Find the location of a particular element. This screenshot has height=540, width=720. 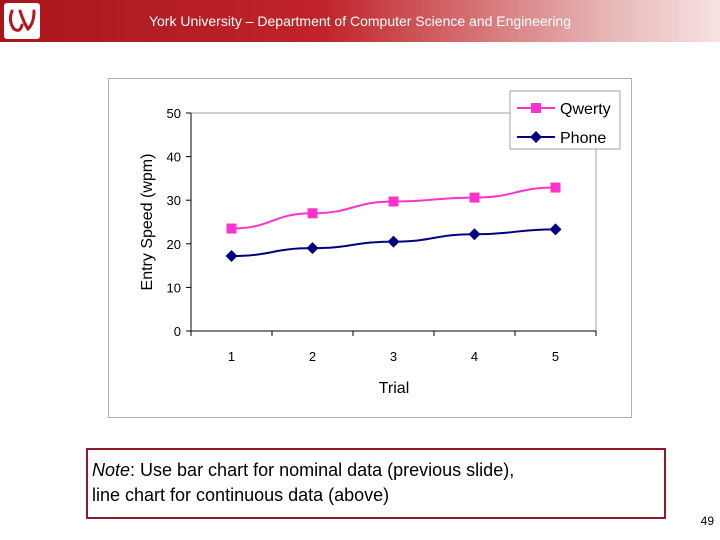

series-phone is located at coordinates (393, 243).